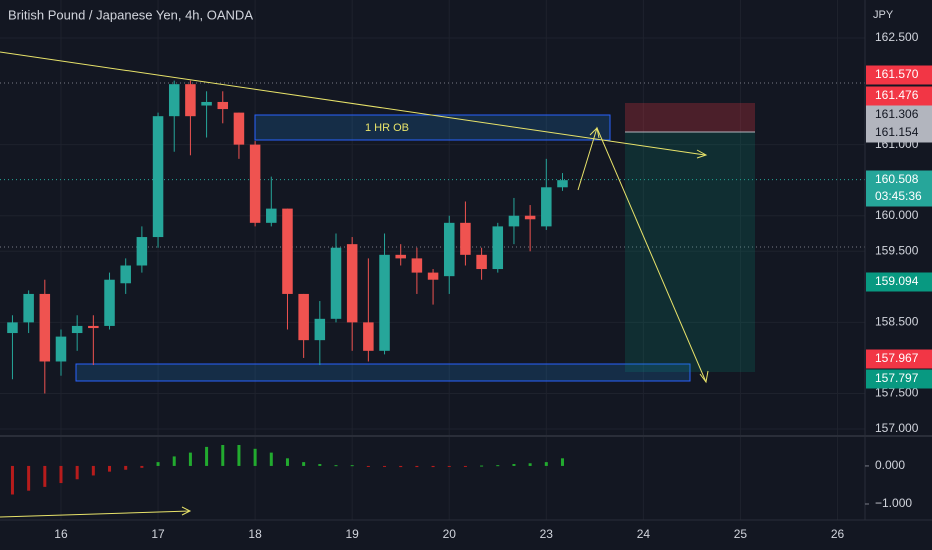  I want to click on price-badge-label: 161.476, so click(897, 95).